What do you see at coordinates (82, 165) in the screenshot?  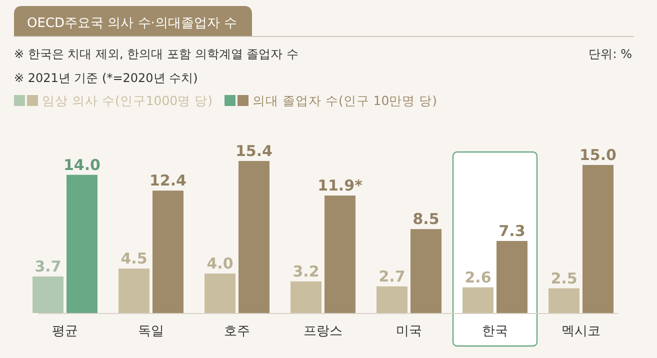 I see `data-label: 14.0` at bounding box center [82, 165].